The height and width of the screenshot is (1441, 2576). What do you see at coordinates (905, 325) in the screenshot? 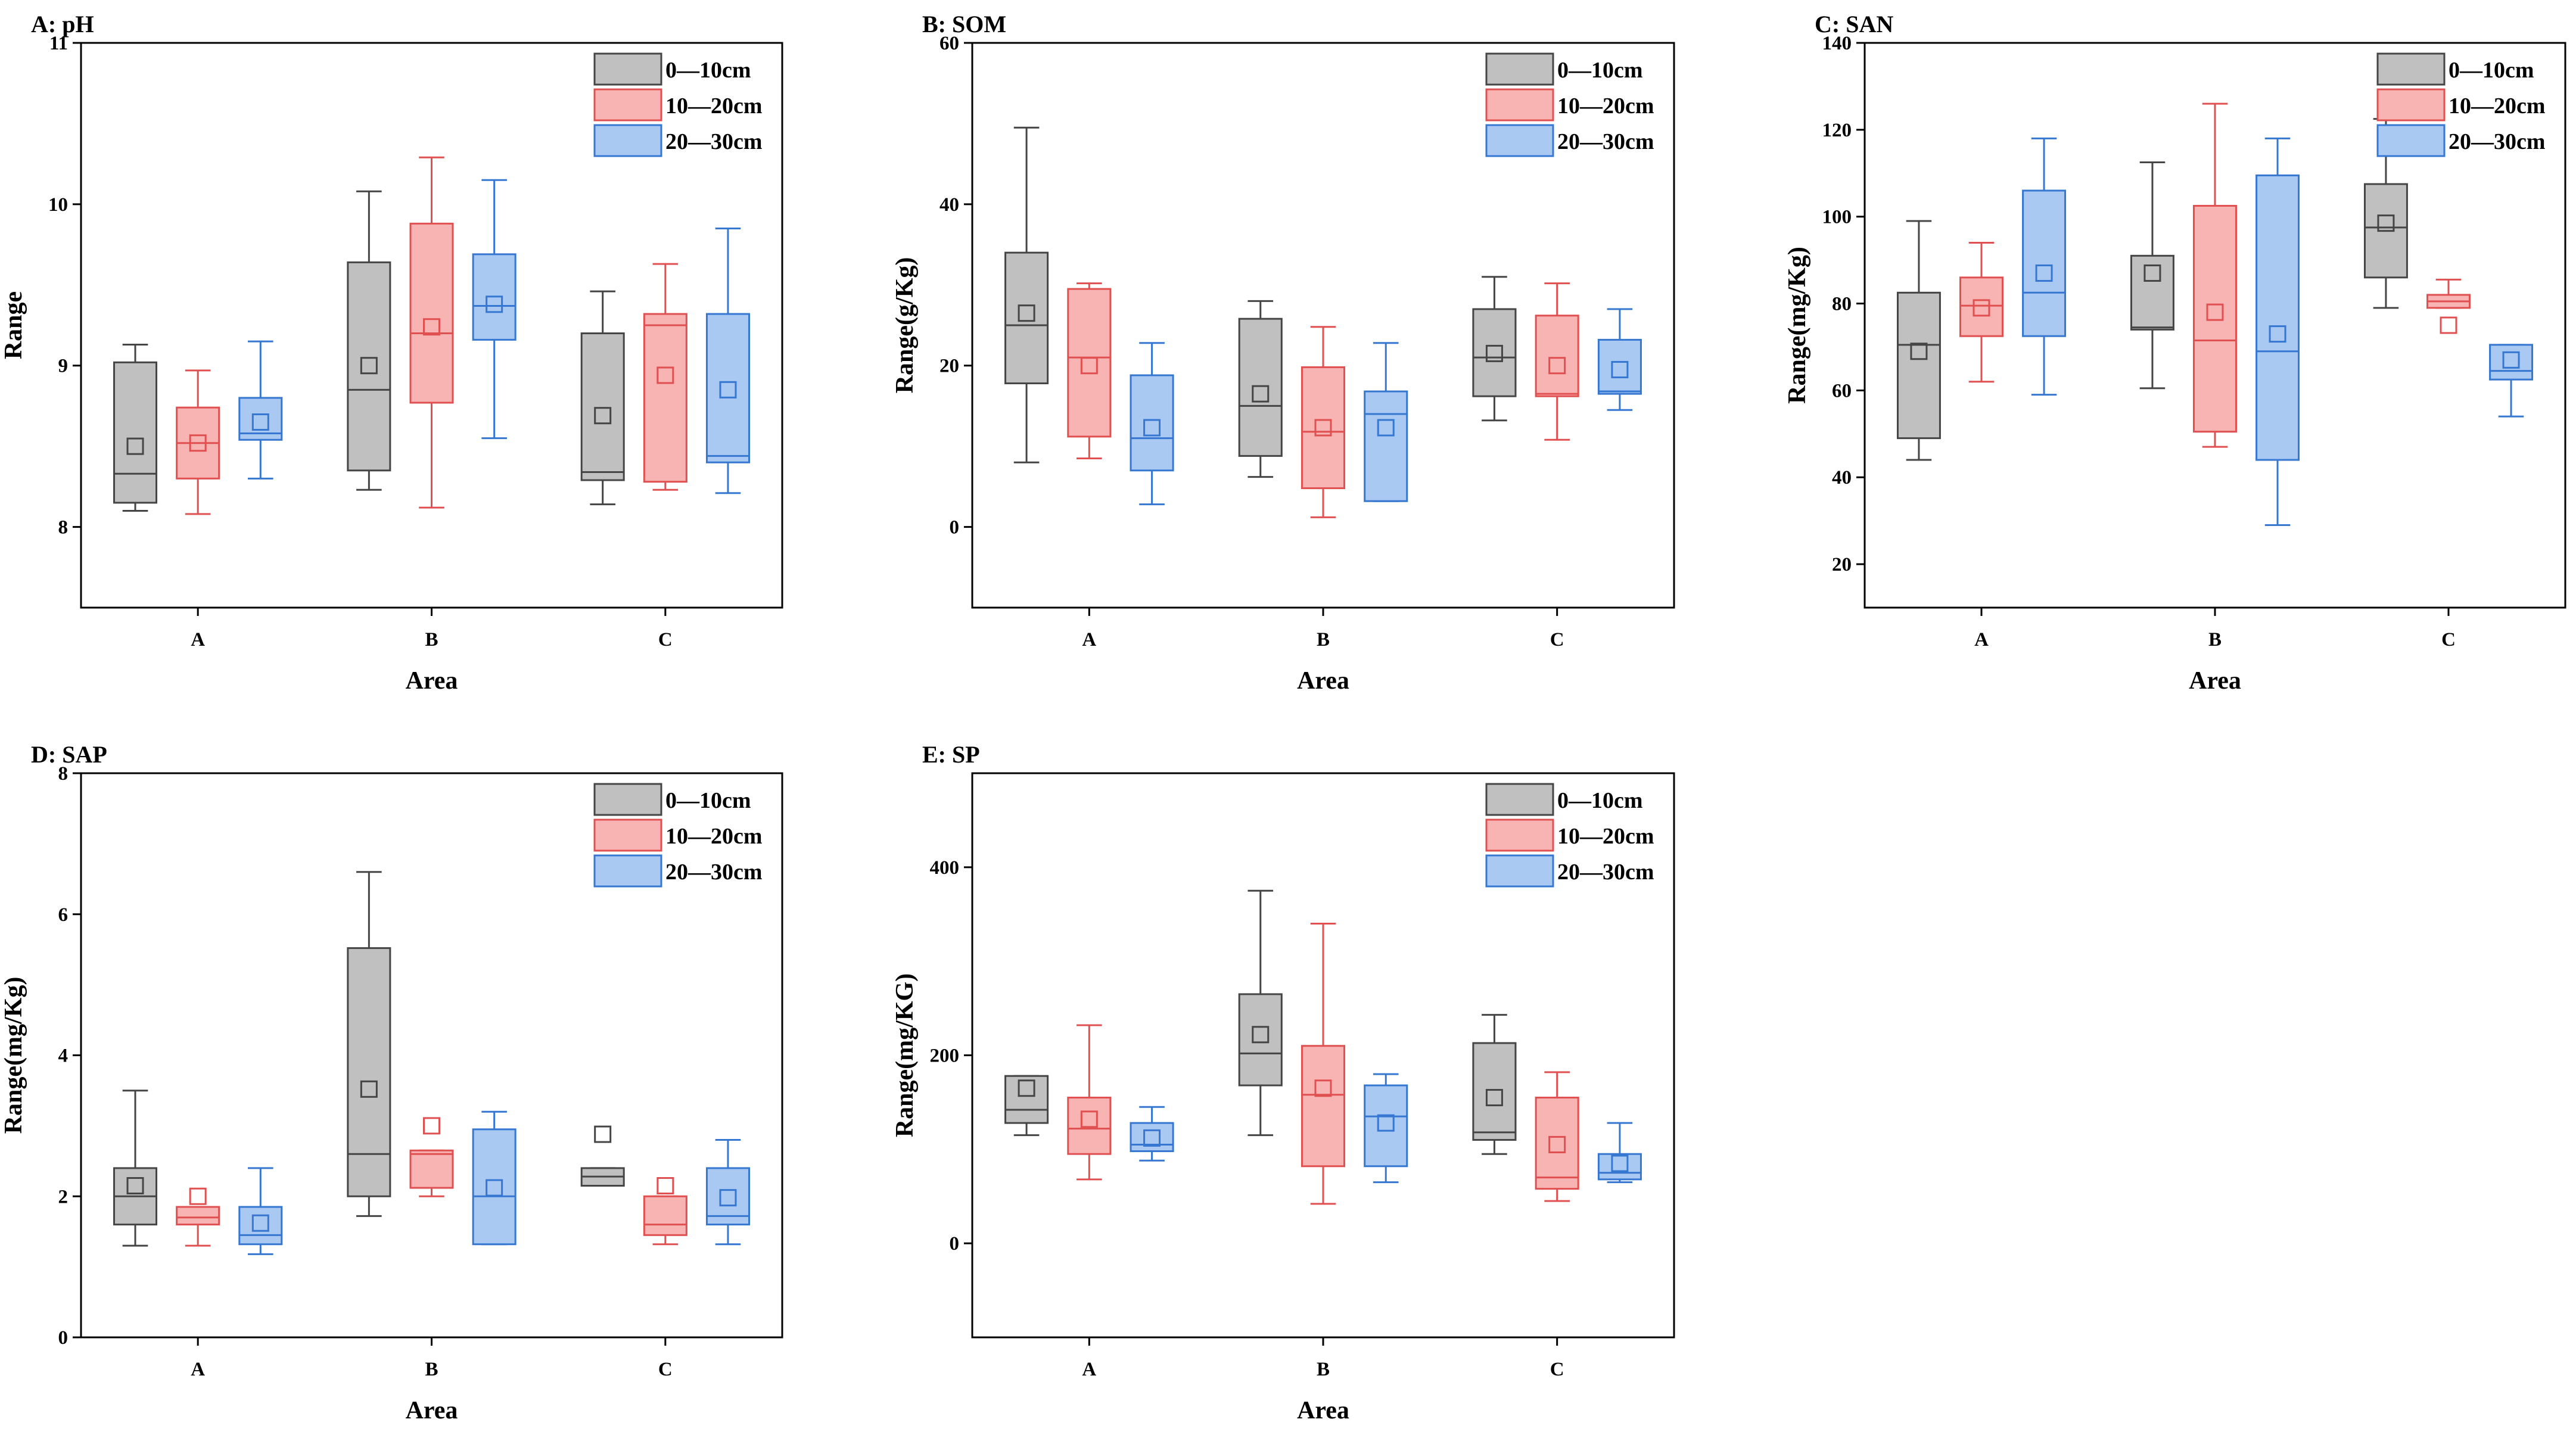
I see `y-axis-title: Range(g/Kg)` at bounding box center [905, 325].